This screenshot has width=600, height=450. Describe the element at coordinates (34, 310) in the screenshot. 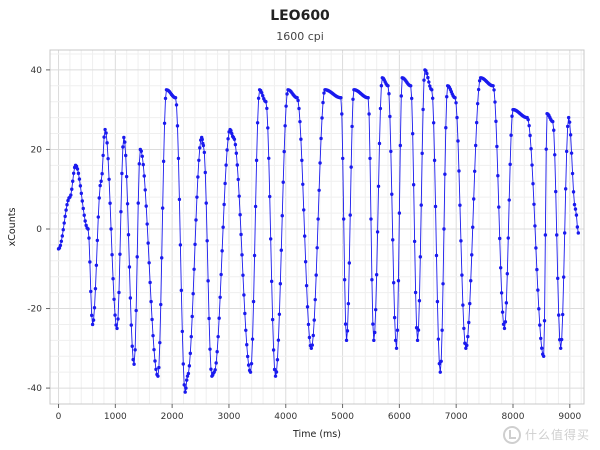

I see `y-tick-label: -20` at that location.